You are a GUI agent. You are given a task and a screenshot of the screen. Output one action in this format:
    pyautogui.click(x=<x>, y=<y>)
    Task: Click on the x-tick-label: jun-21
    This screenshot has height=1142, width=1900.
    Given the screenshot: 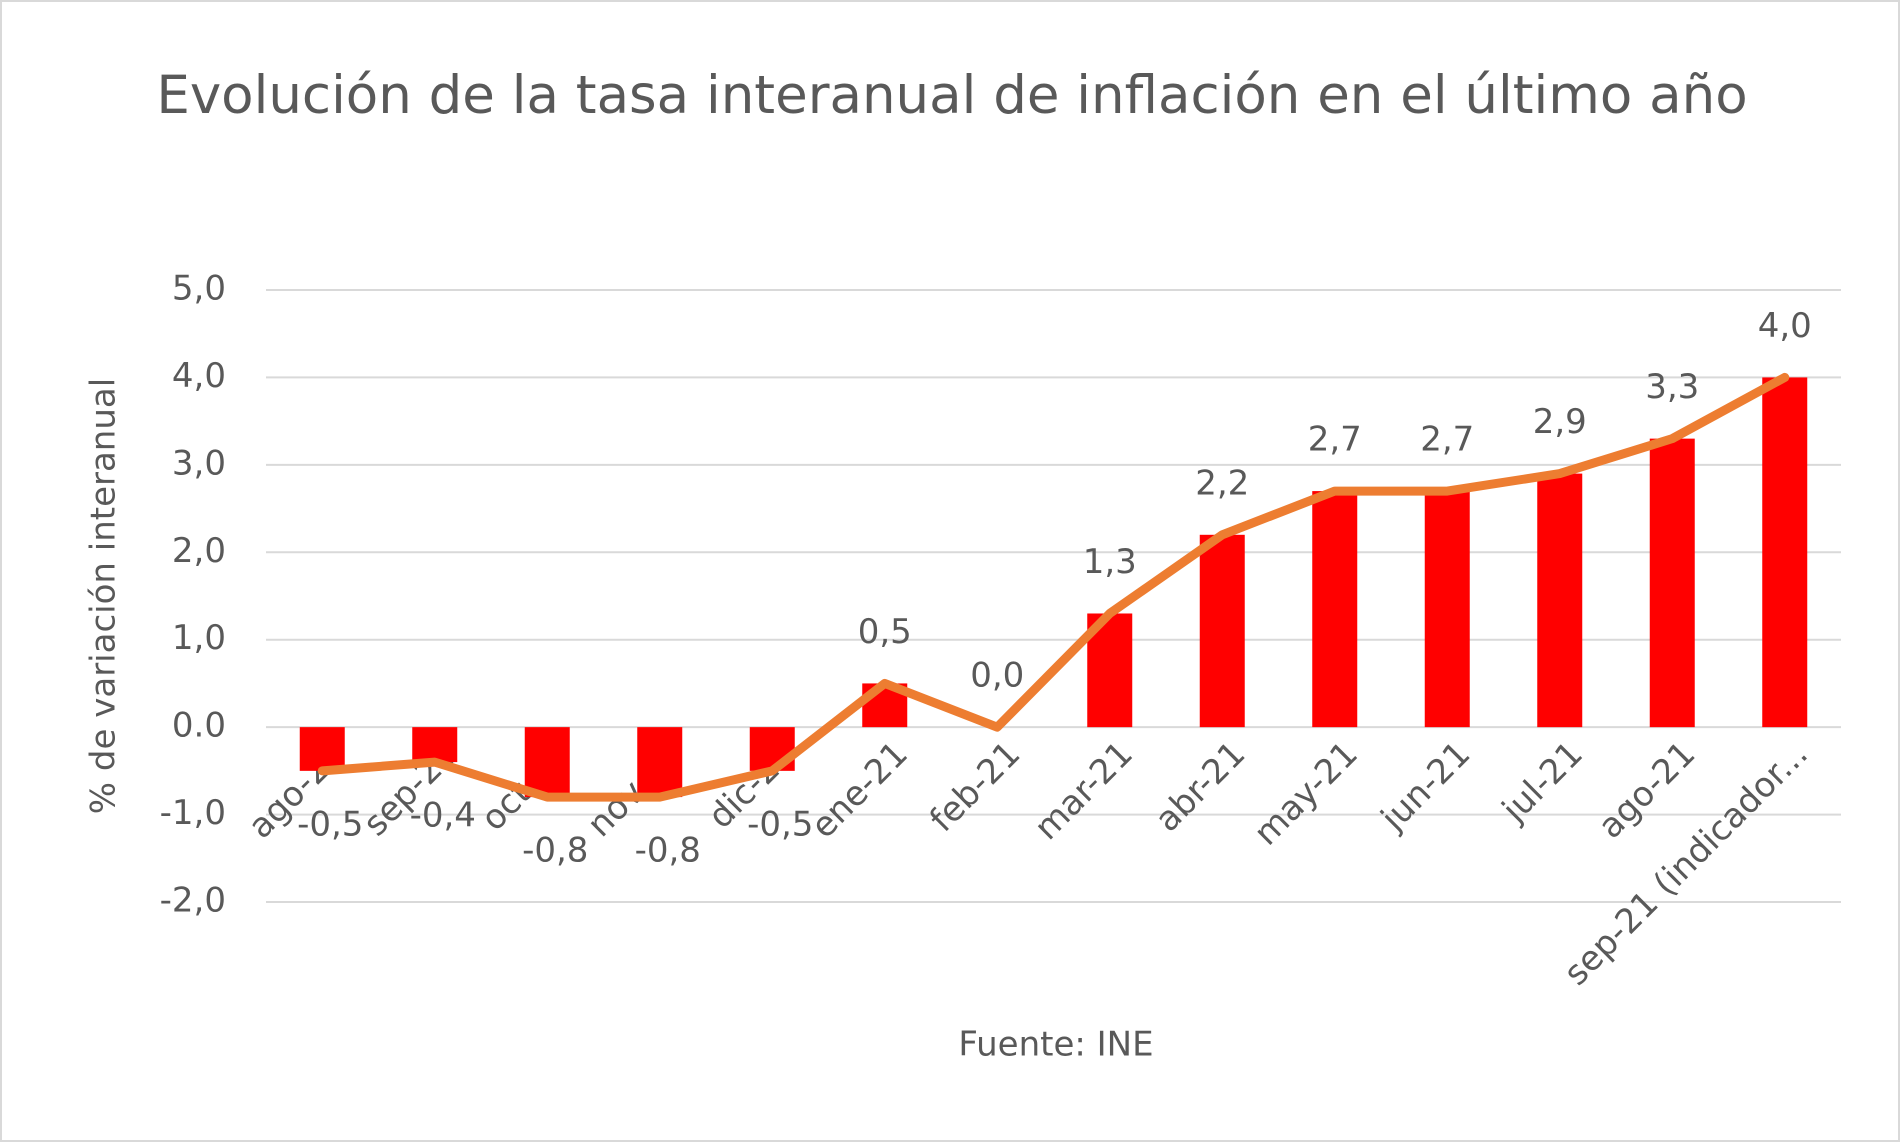 What is the action you would take?
    pyautogui.click(x=1425, y=786)
    